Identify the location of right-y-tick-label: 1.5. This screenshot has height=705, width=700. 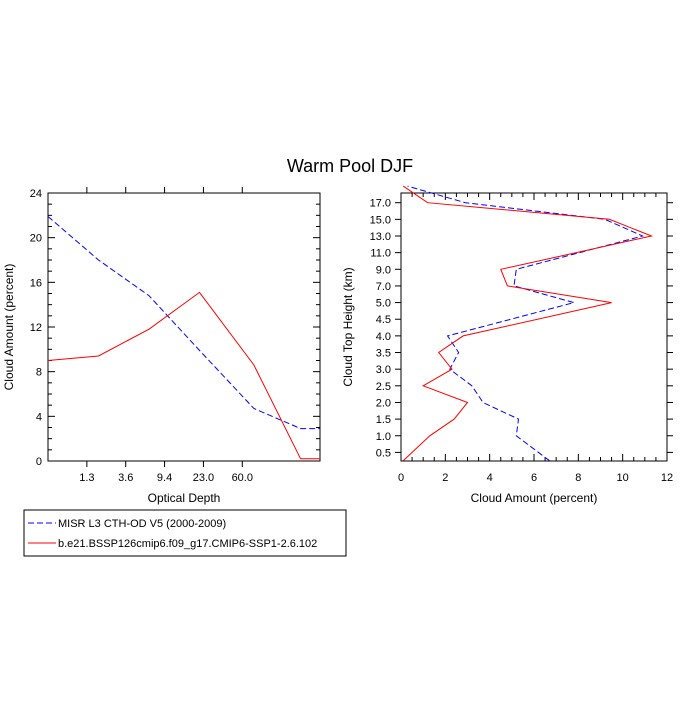
(383, 420).